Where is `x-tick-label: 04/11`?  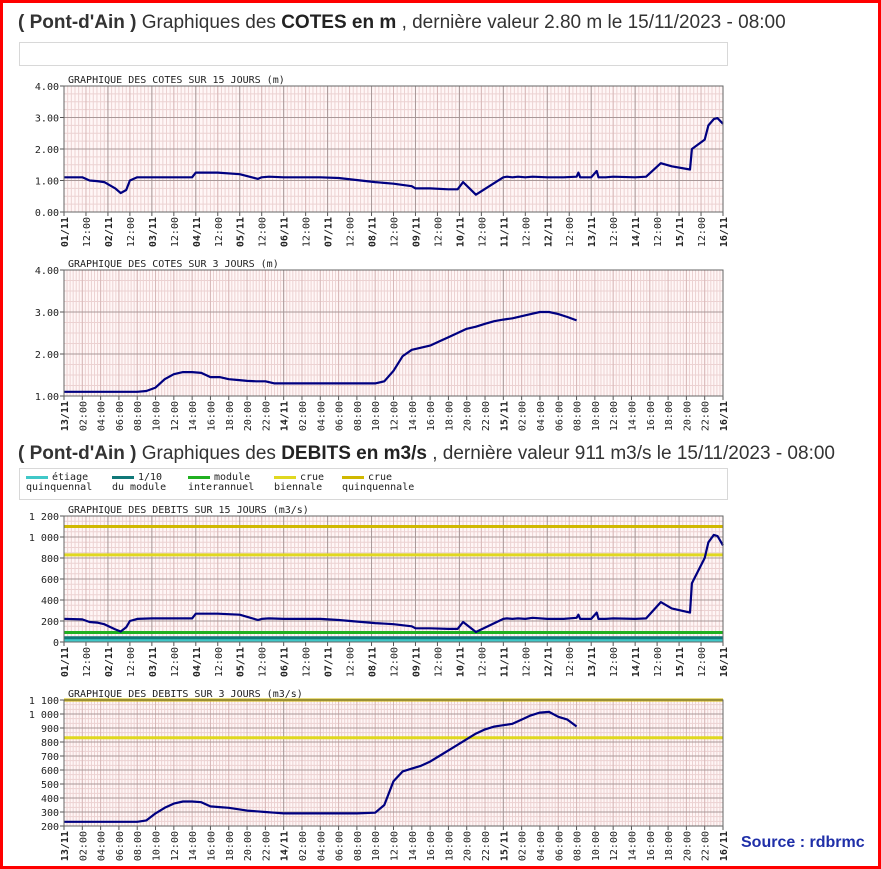 x-tick-label: 04/11 is located at coordinates (197, 662).